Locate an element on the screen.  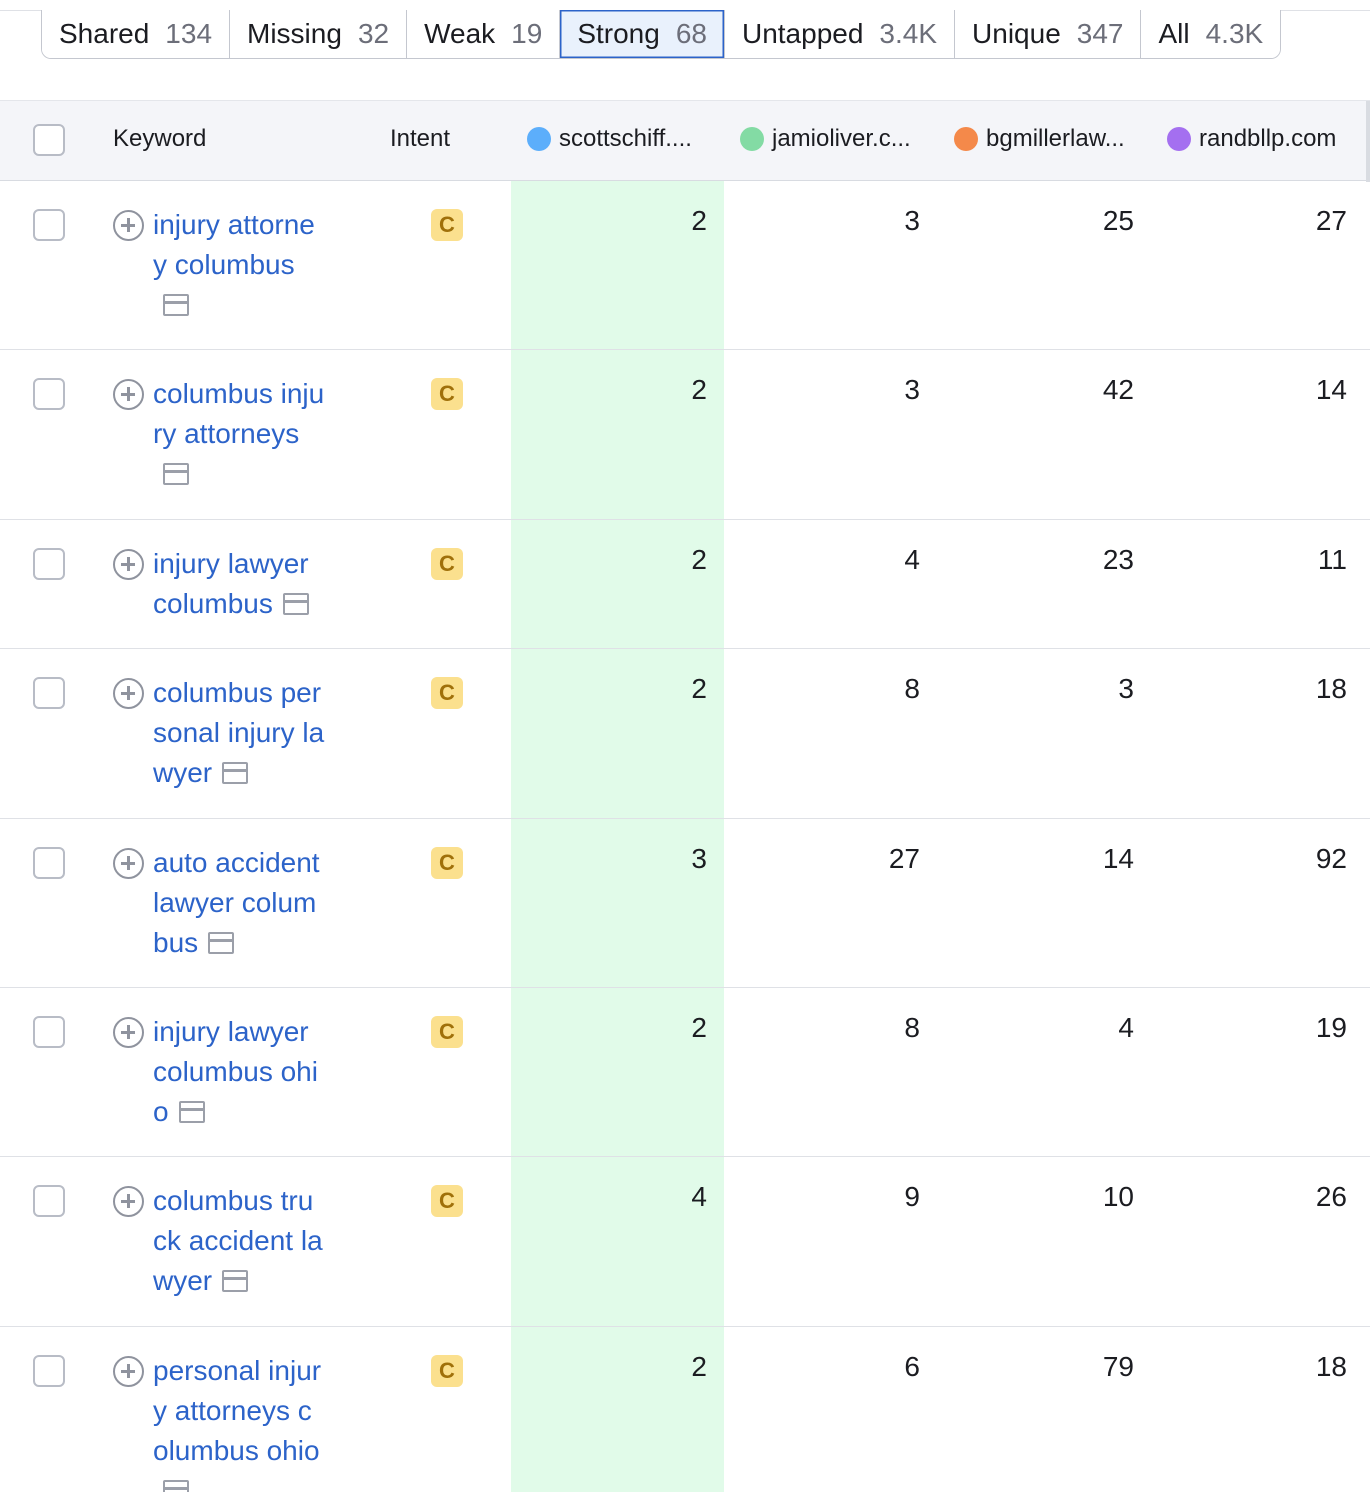
keyword-link: auto accident lawyer columbus is located at coordinates (239, 903).